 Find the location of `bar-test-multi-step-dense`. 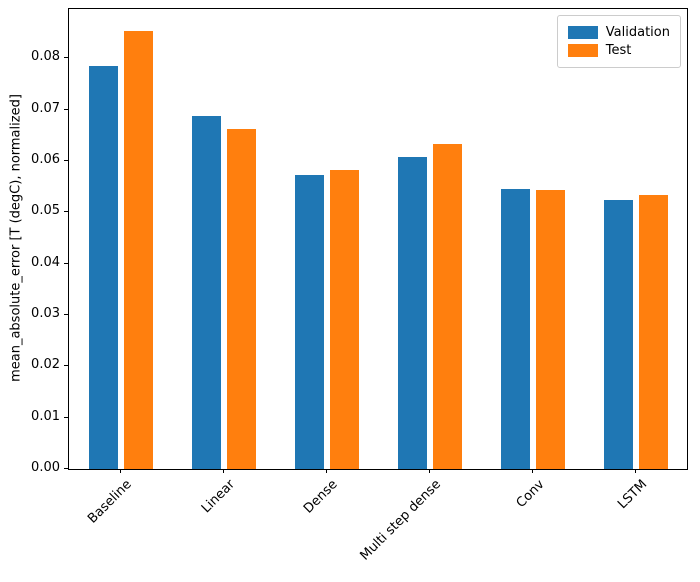

bar-test-multi-step-dense is located at coordinates (447, 306).